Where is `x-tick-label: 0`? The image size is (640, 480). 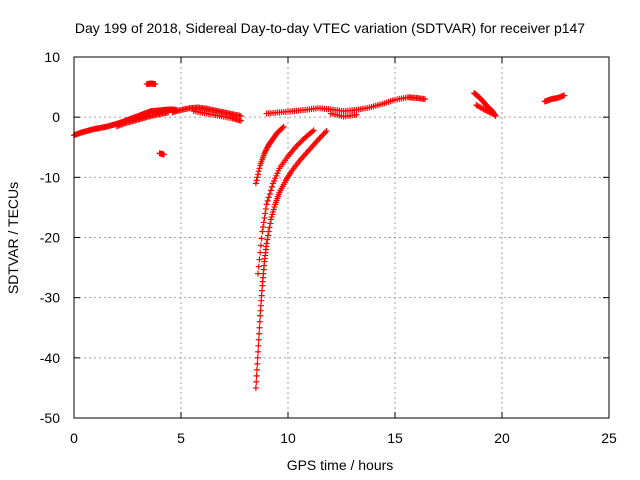 x-tick-label: 0 is located at coordinates (74, 438).